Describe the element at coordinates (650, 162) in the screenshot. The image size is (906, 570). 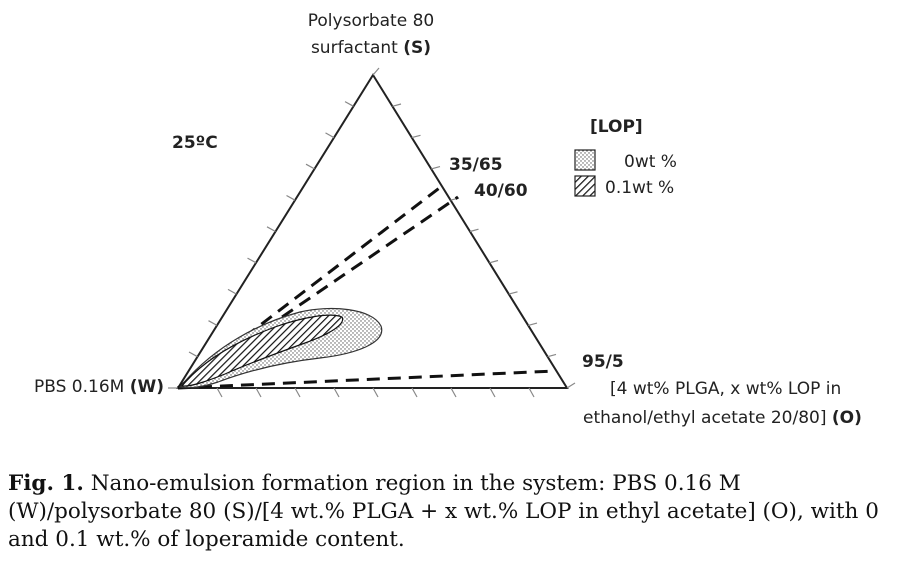
I see `legend-label-0wt: 0wt %` at that location.